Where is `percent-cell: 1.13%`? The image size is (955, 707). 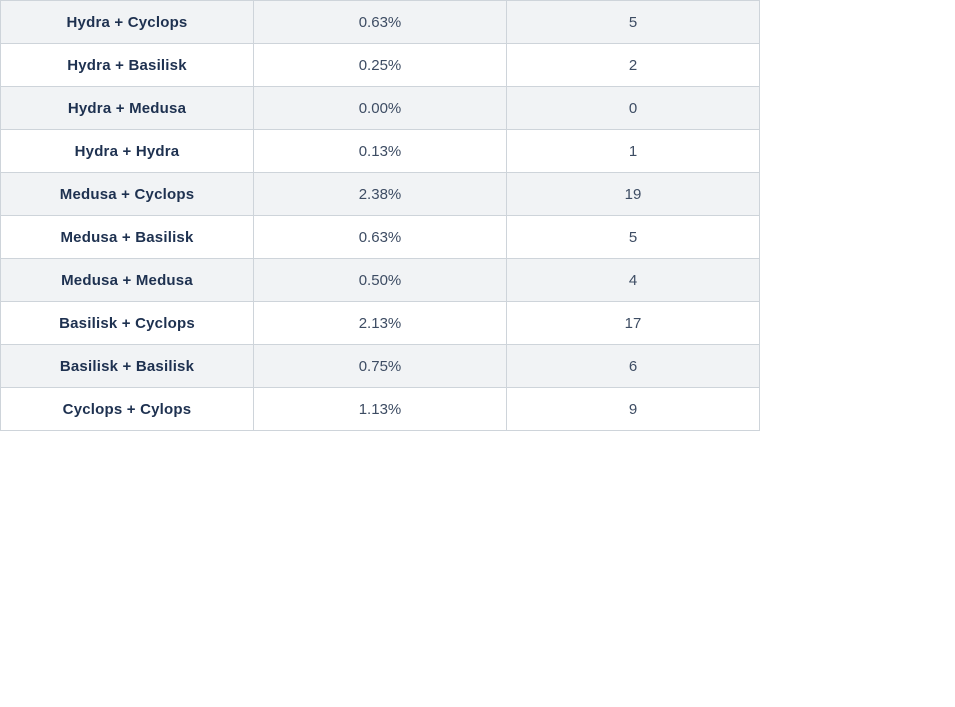
percent-cell: 1.13% is located at coordinates (380, 409).